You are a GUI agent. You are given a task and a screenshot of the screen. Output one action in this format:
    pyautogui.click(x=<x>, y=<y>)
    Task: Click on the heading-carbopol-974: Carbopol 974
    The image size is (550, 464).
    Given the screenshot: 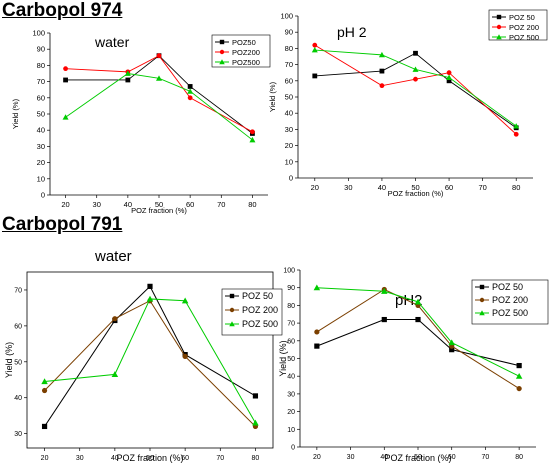 What is the action you would take?
    pyautogui.click(x=62, y=10)
    